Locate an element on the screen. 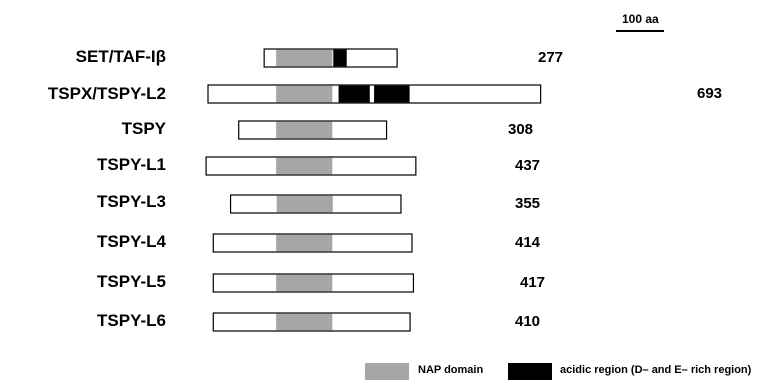 The width and height of the screenshot is (783, 380). legend-nap-swatch is located at coordinates (387, 371).